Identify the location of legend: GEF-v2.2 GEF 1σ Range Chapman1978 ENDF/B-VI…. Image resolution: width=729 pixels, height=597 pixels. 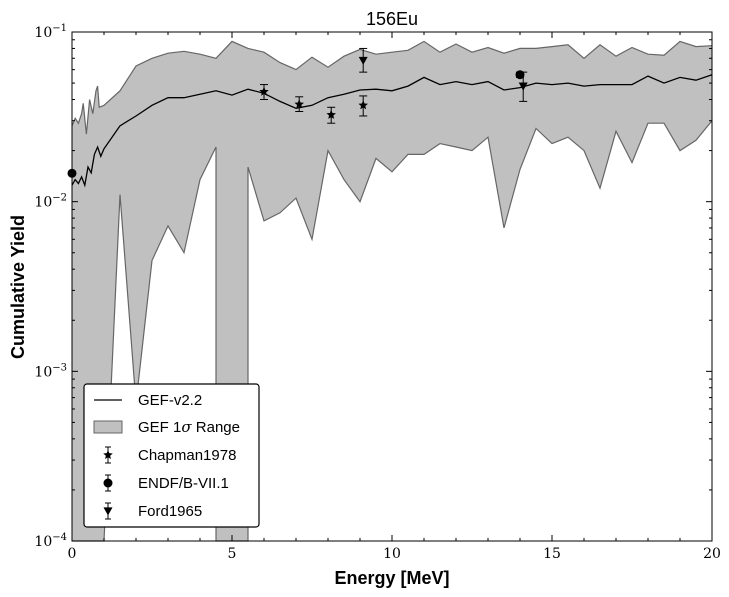
(171, 455).